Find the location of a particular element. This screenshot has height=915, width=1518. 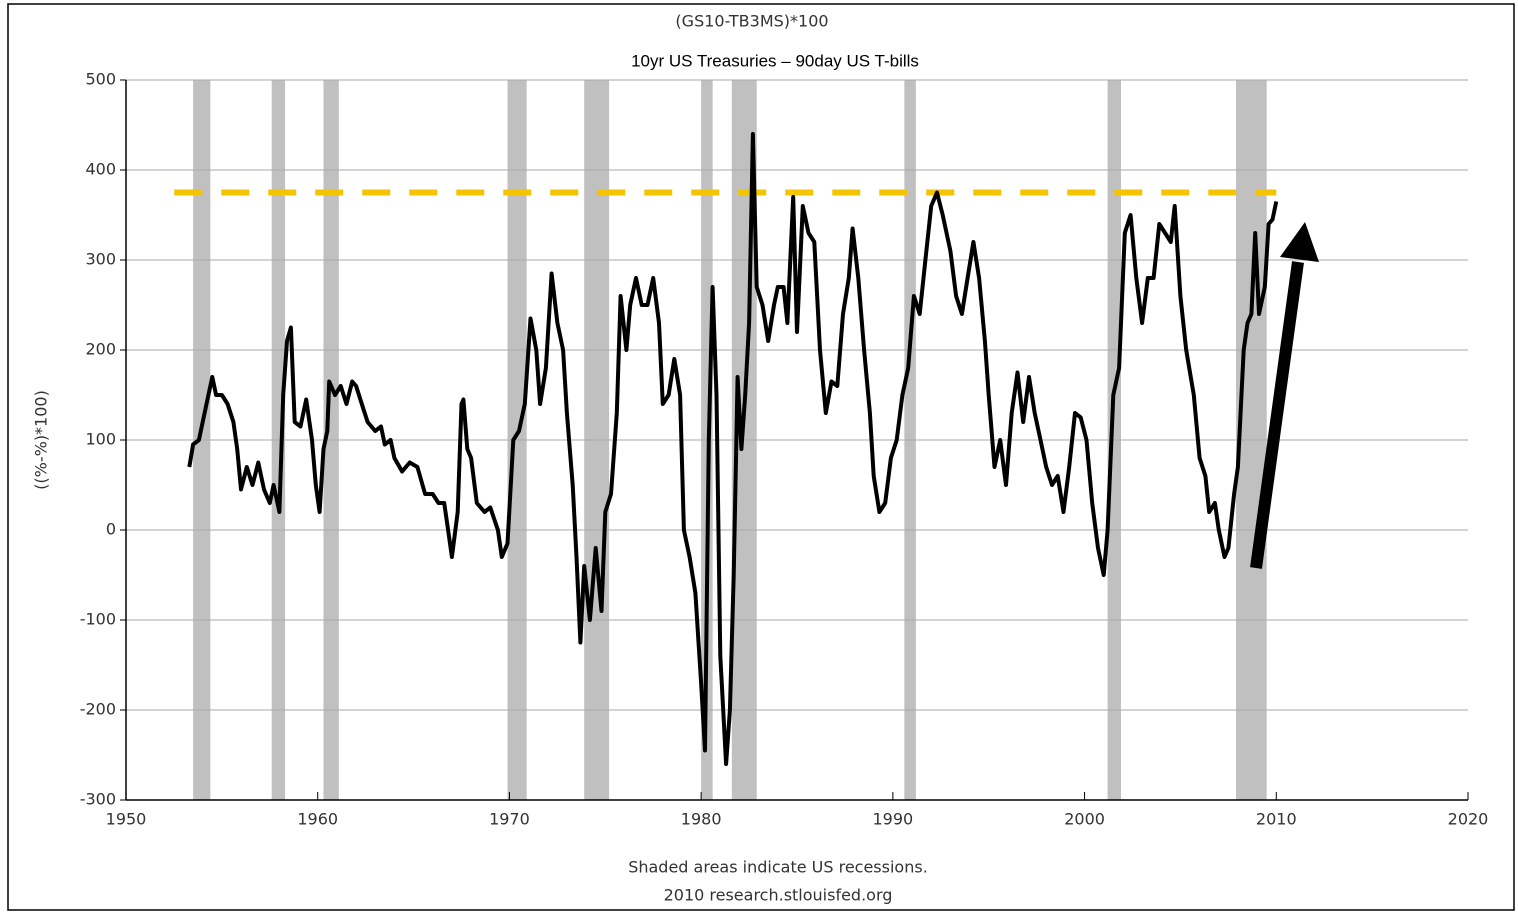

y-tick-label: 0 is located at coordinates (111, 529).